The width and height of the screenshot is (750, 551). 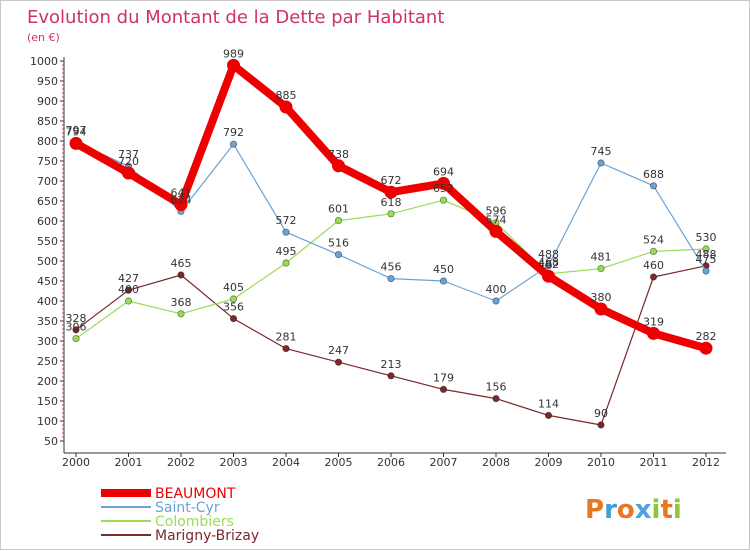 I want to click on data-label: 247, so click(x=338, y=350).